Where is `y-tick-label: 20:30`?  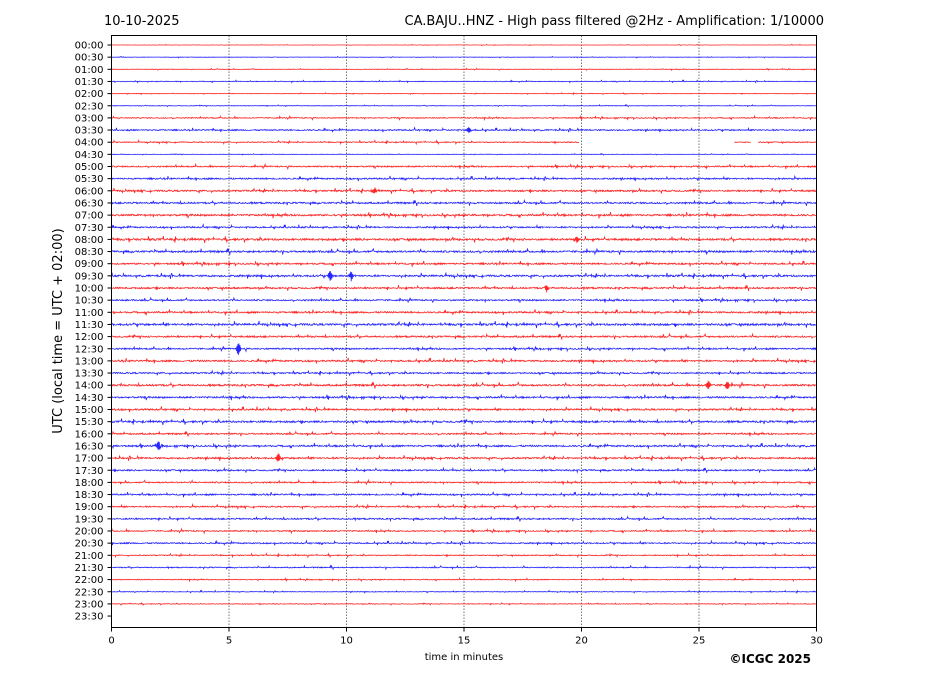 y-tick-label: 20:30 is located at coordinates (89, 544).